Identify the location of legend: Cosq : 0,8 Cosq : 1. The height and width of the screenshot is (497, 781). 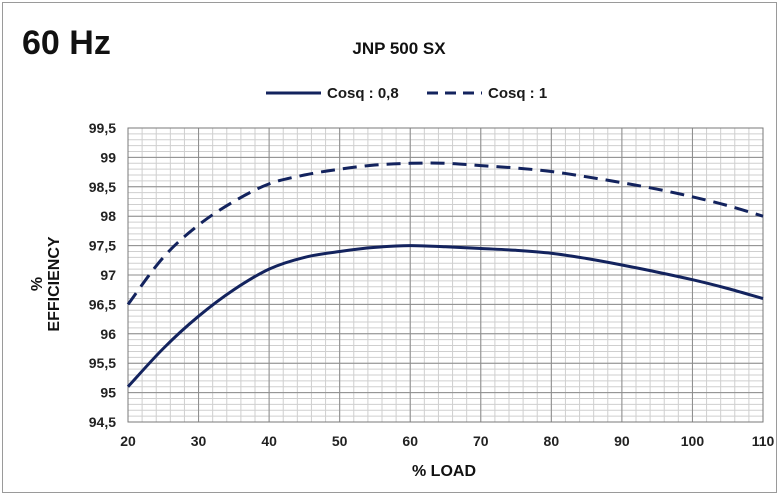
(406, 93).